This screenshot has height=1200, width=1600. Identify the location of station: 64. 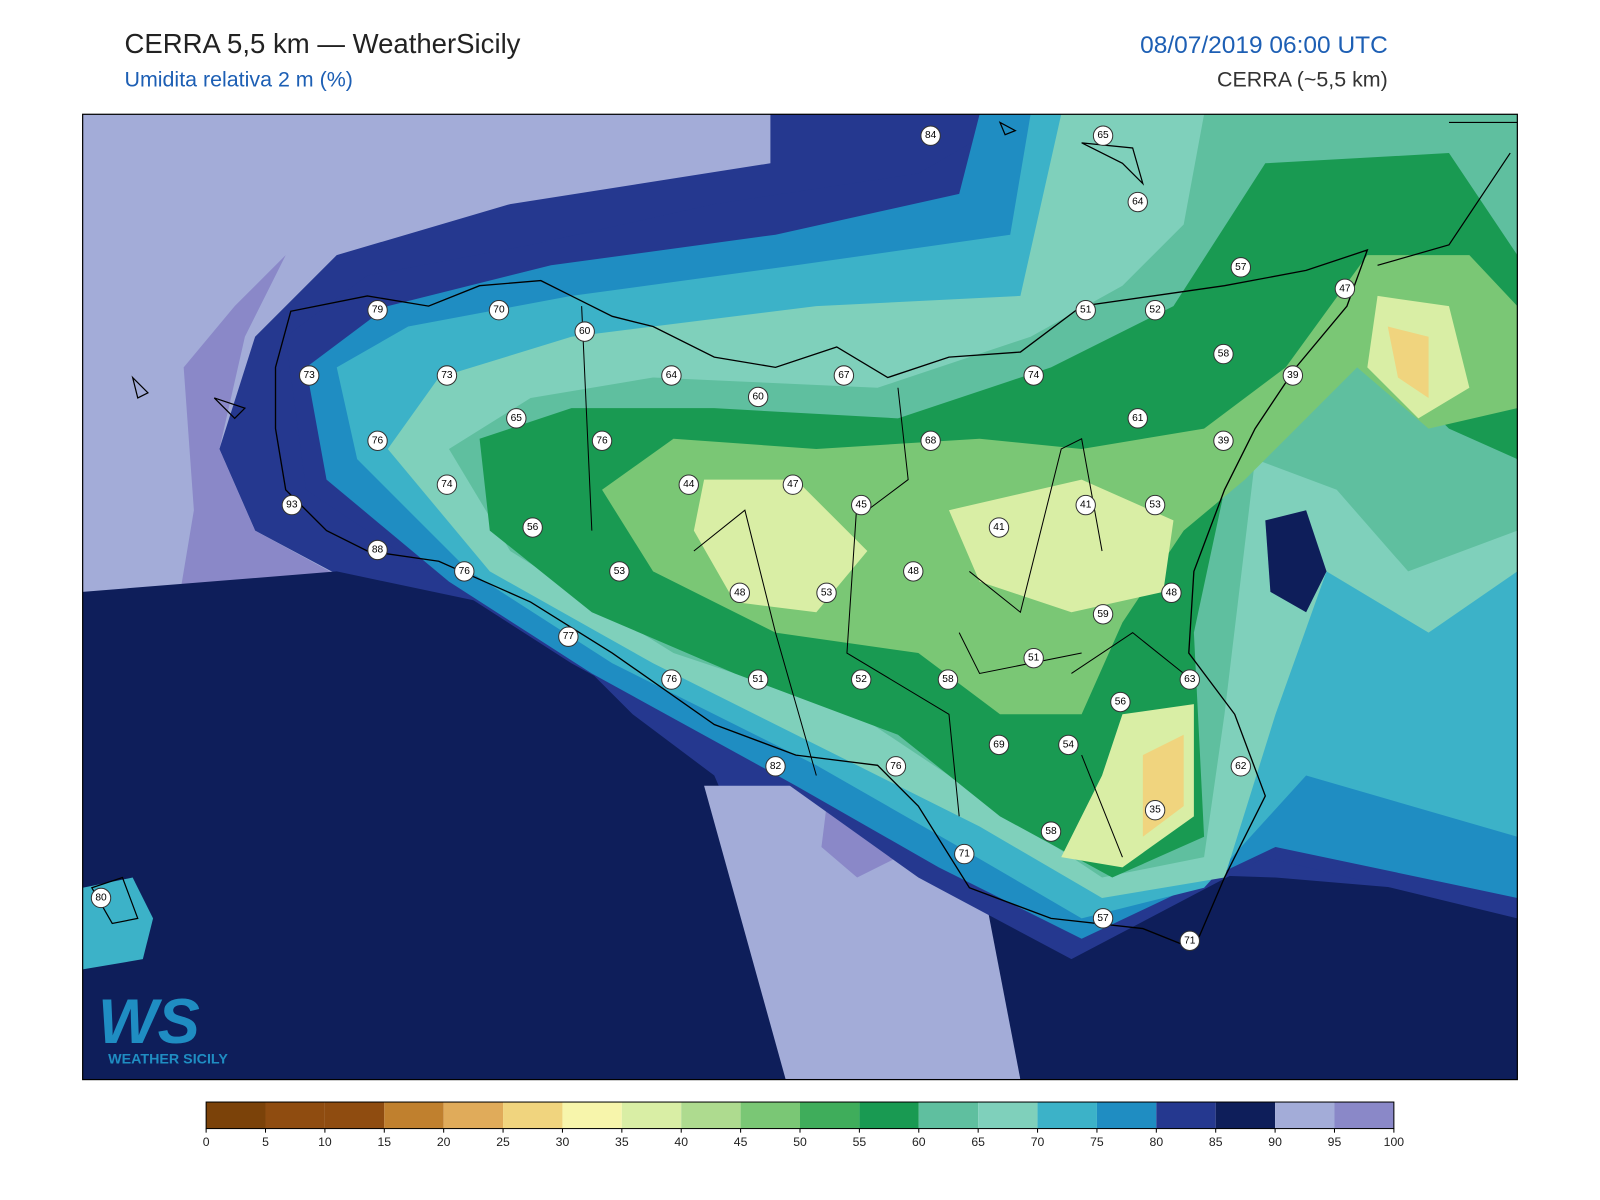
(671, 375).